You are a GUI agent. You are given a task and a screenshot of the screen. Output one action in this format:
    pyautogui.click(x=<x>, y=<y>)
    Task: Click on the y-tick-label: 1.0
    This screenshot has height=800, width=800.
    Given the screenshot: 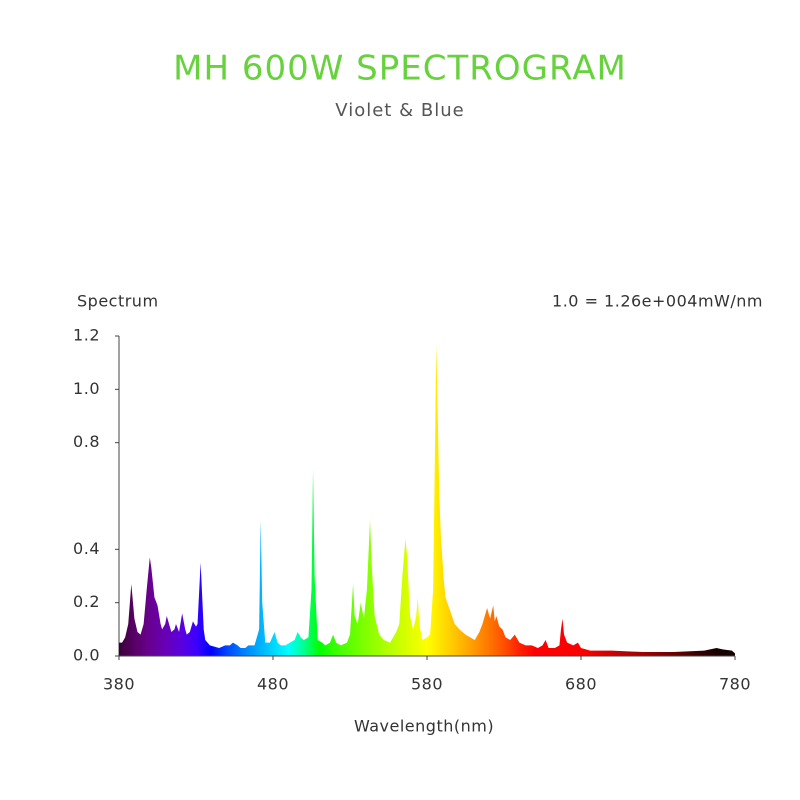 What is the action you would take?
    pyautogui.click(x=86, y=388)
    